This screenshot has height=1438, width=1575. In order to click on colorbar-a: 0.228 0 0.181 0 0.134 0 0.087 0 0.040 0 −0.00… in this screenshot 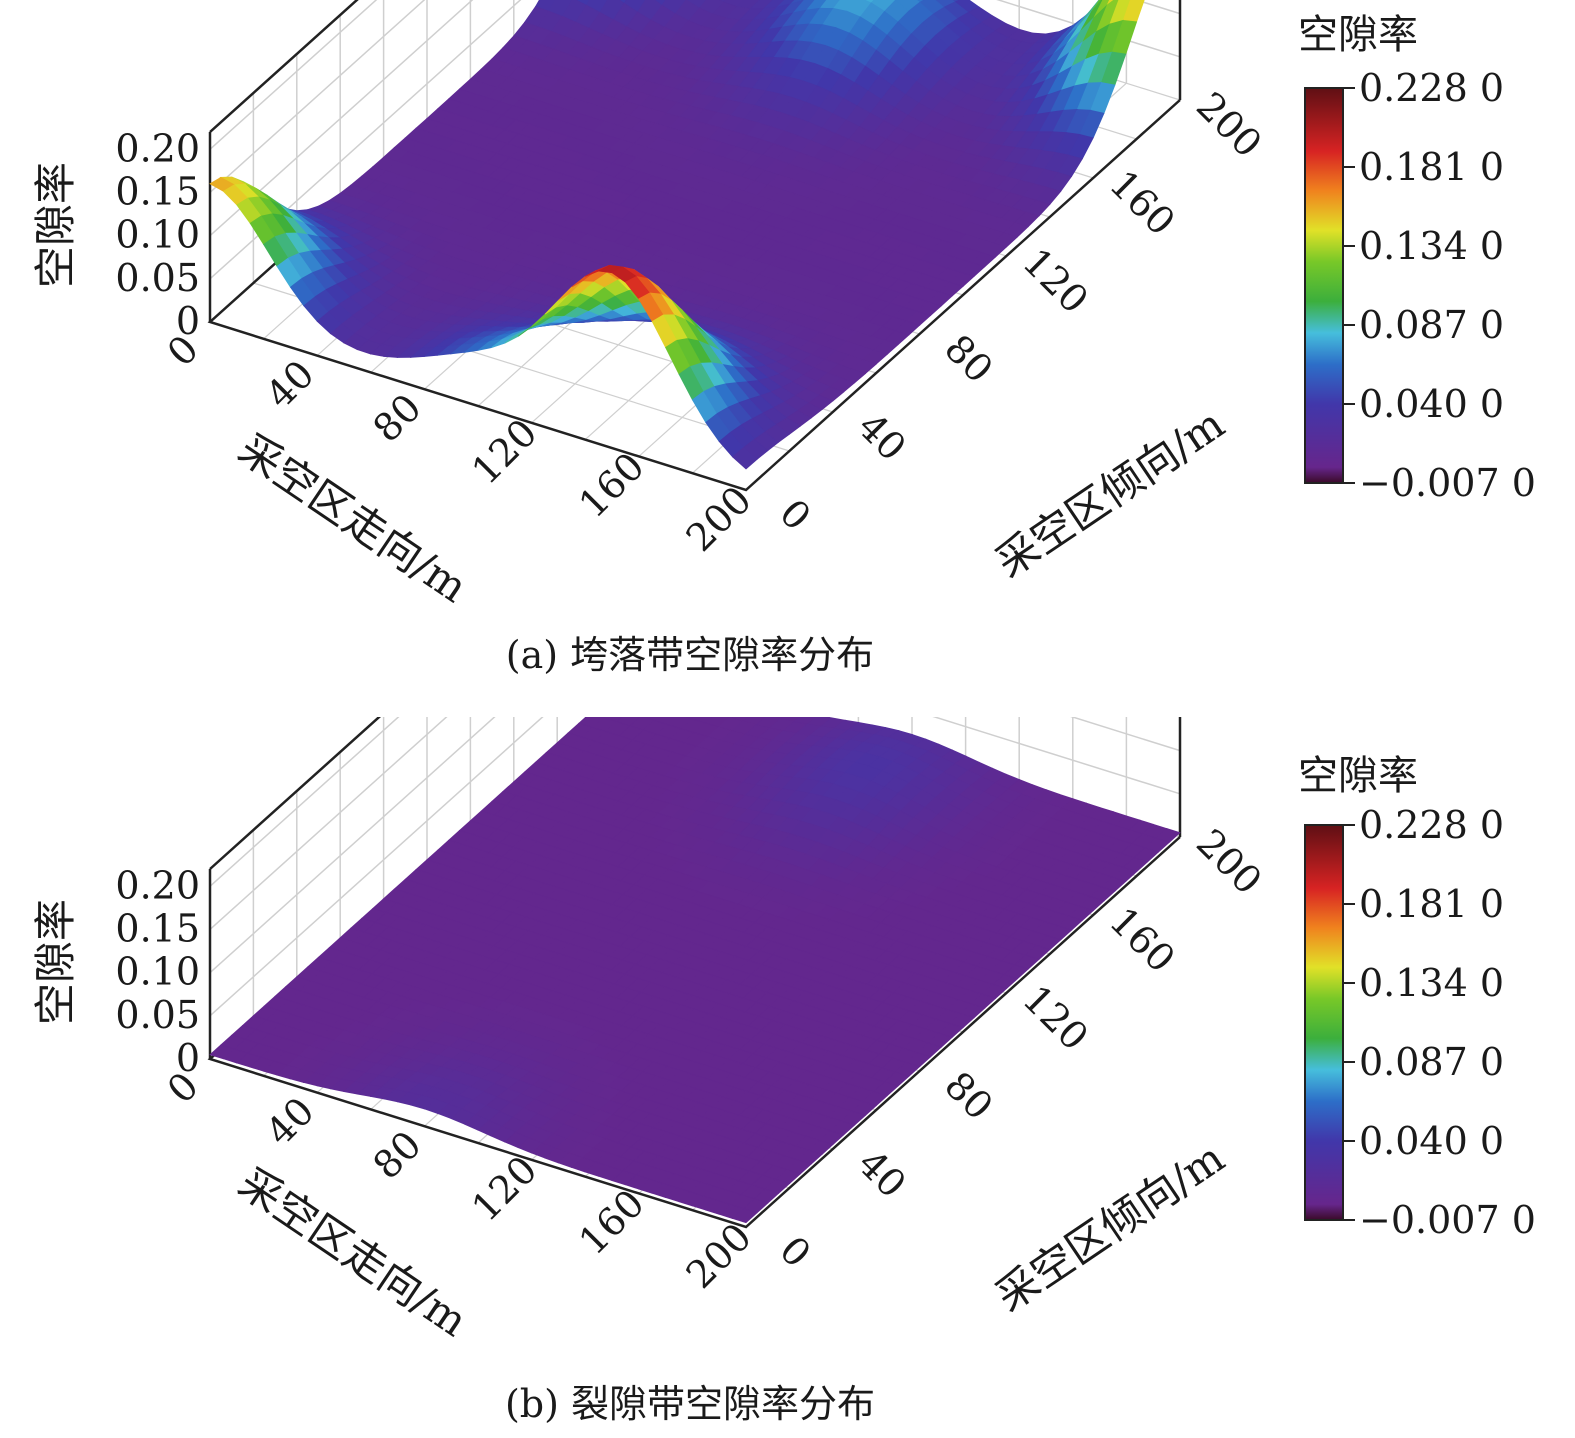, I will do `click(1420, 285)`.